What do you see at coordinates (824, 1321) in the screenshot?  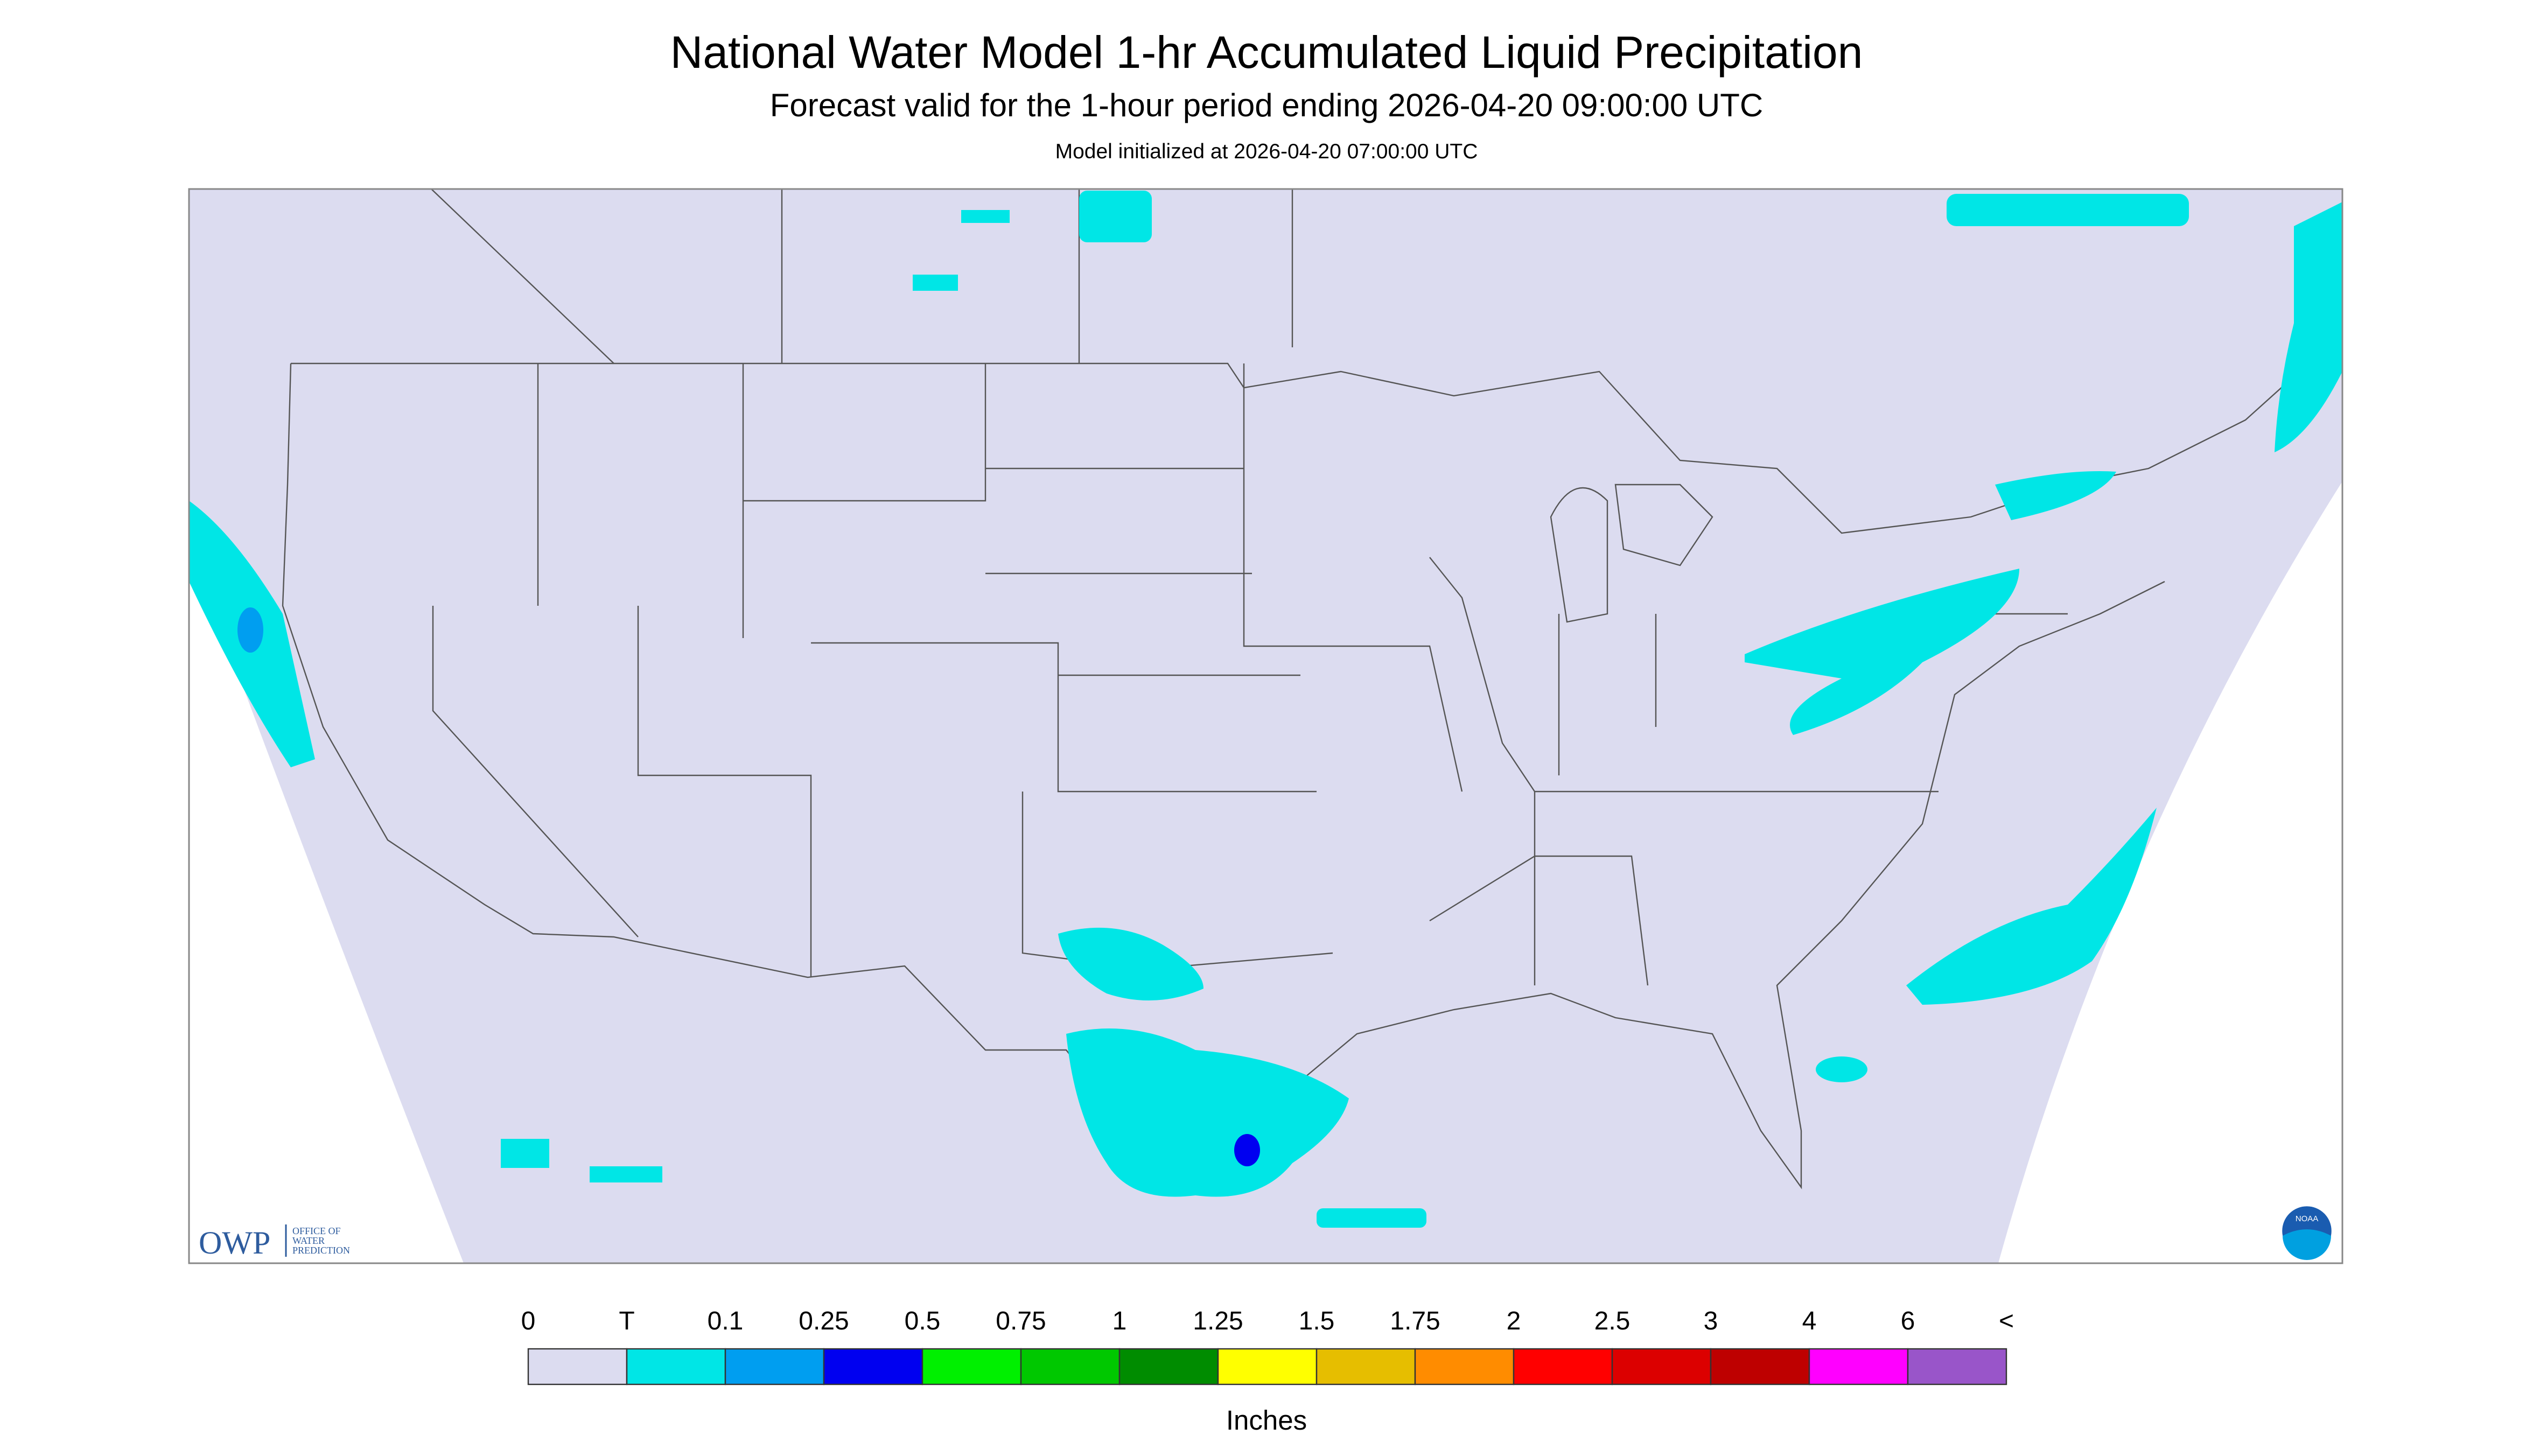 I see `legend-label: 0.25` at bounding box center [824, 1321].